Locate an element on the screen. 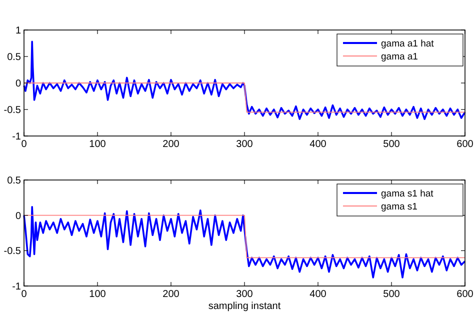 The image size is (474, 330). y-tick-label: 1 is located at coordinates (18, 31).